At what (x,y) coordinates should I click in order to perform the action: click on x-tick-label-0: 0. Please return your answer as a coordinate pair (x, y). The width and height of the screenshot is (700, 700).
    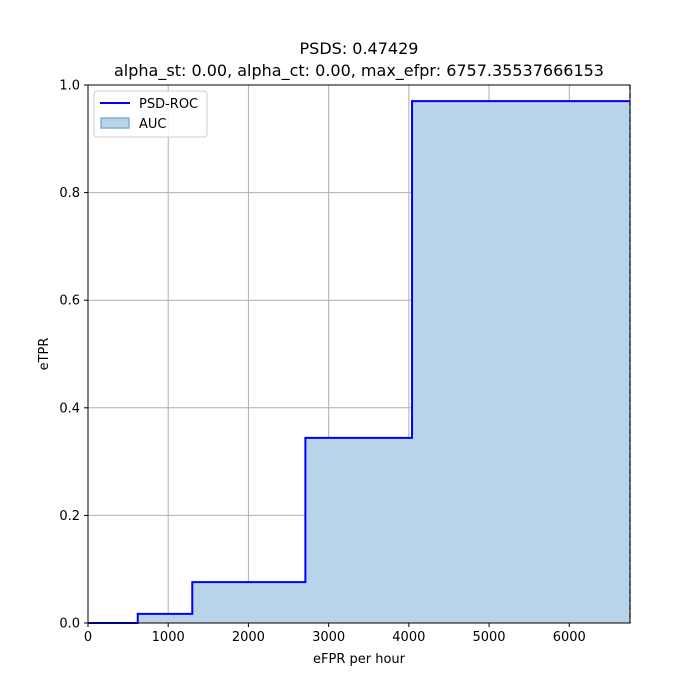
    Looking at the image, I should click on (88, 637).